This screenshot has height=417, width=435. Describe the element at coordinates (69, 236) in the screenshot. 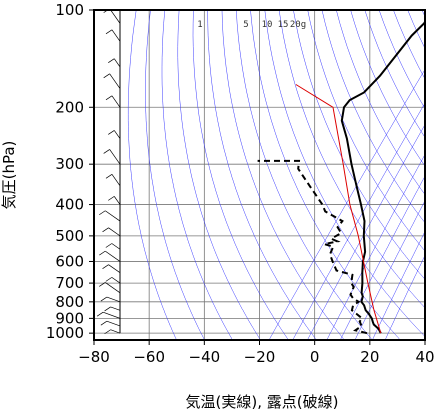

I see `y-tick-label: 500` at that location.